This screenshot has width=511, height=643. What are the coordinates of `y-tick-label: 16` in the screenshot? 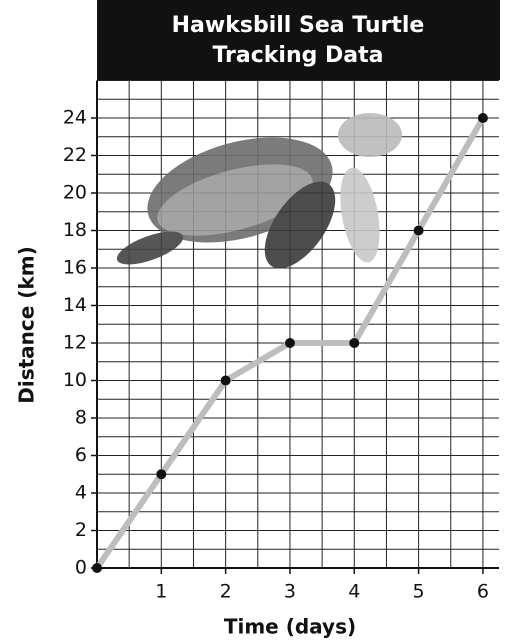 It's located at (75, 268).